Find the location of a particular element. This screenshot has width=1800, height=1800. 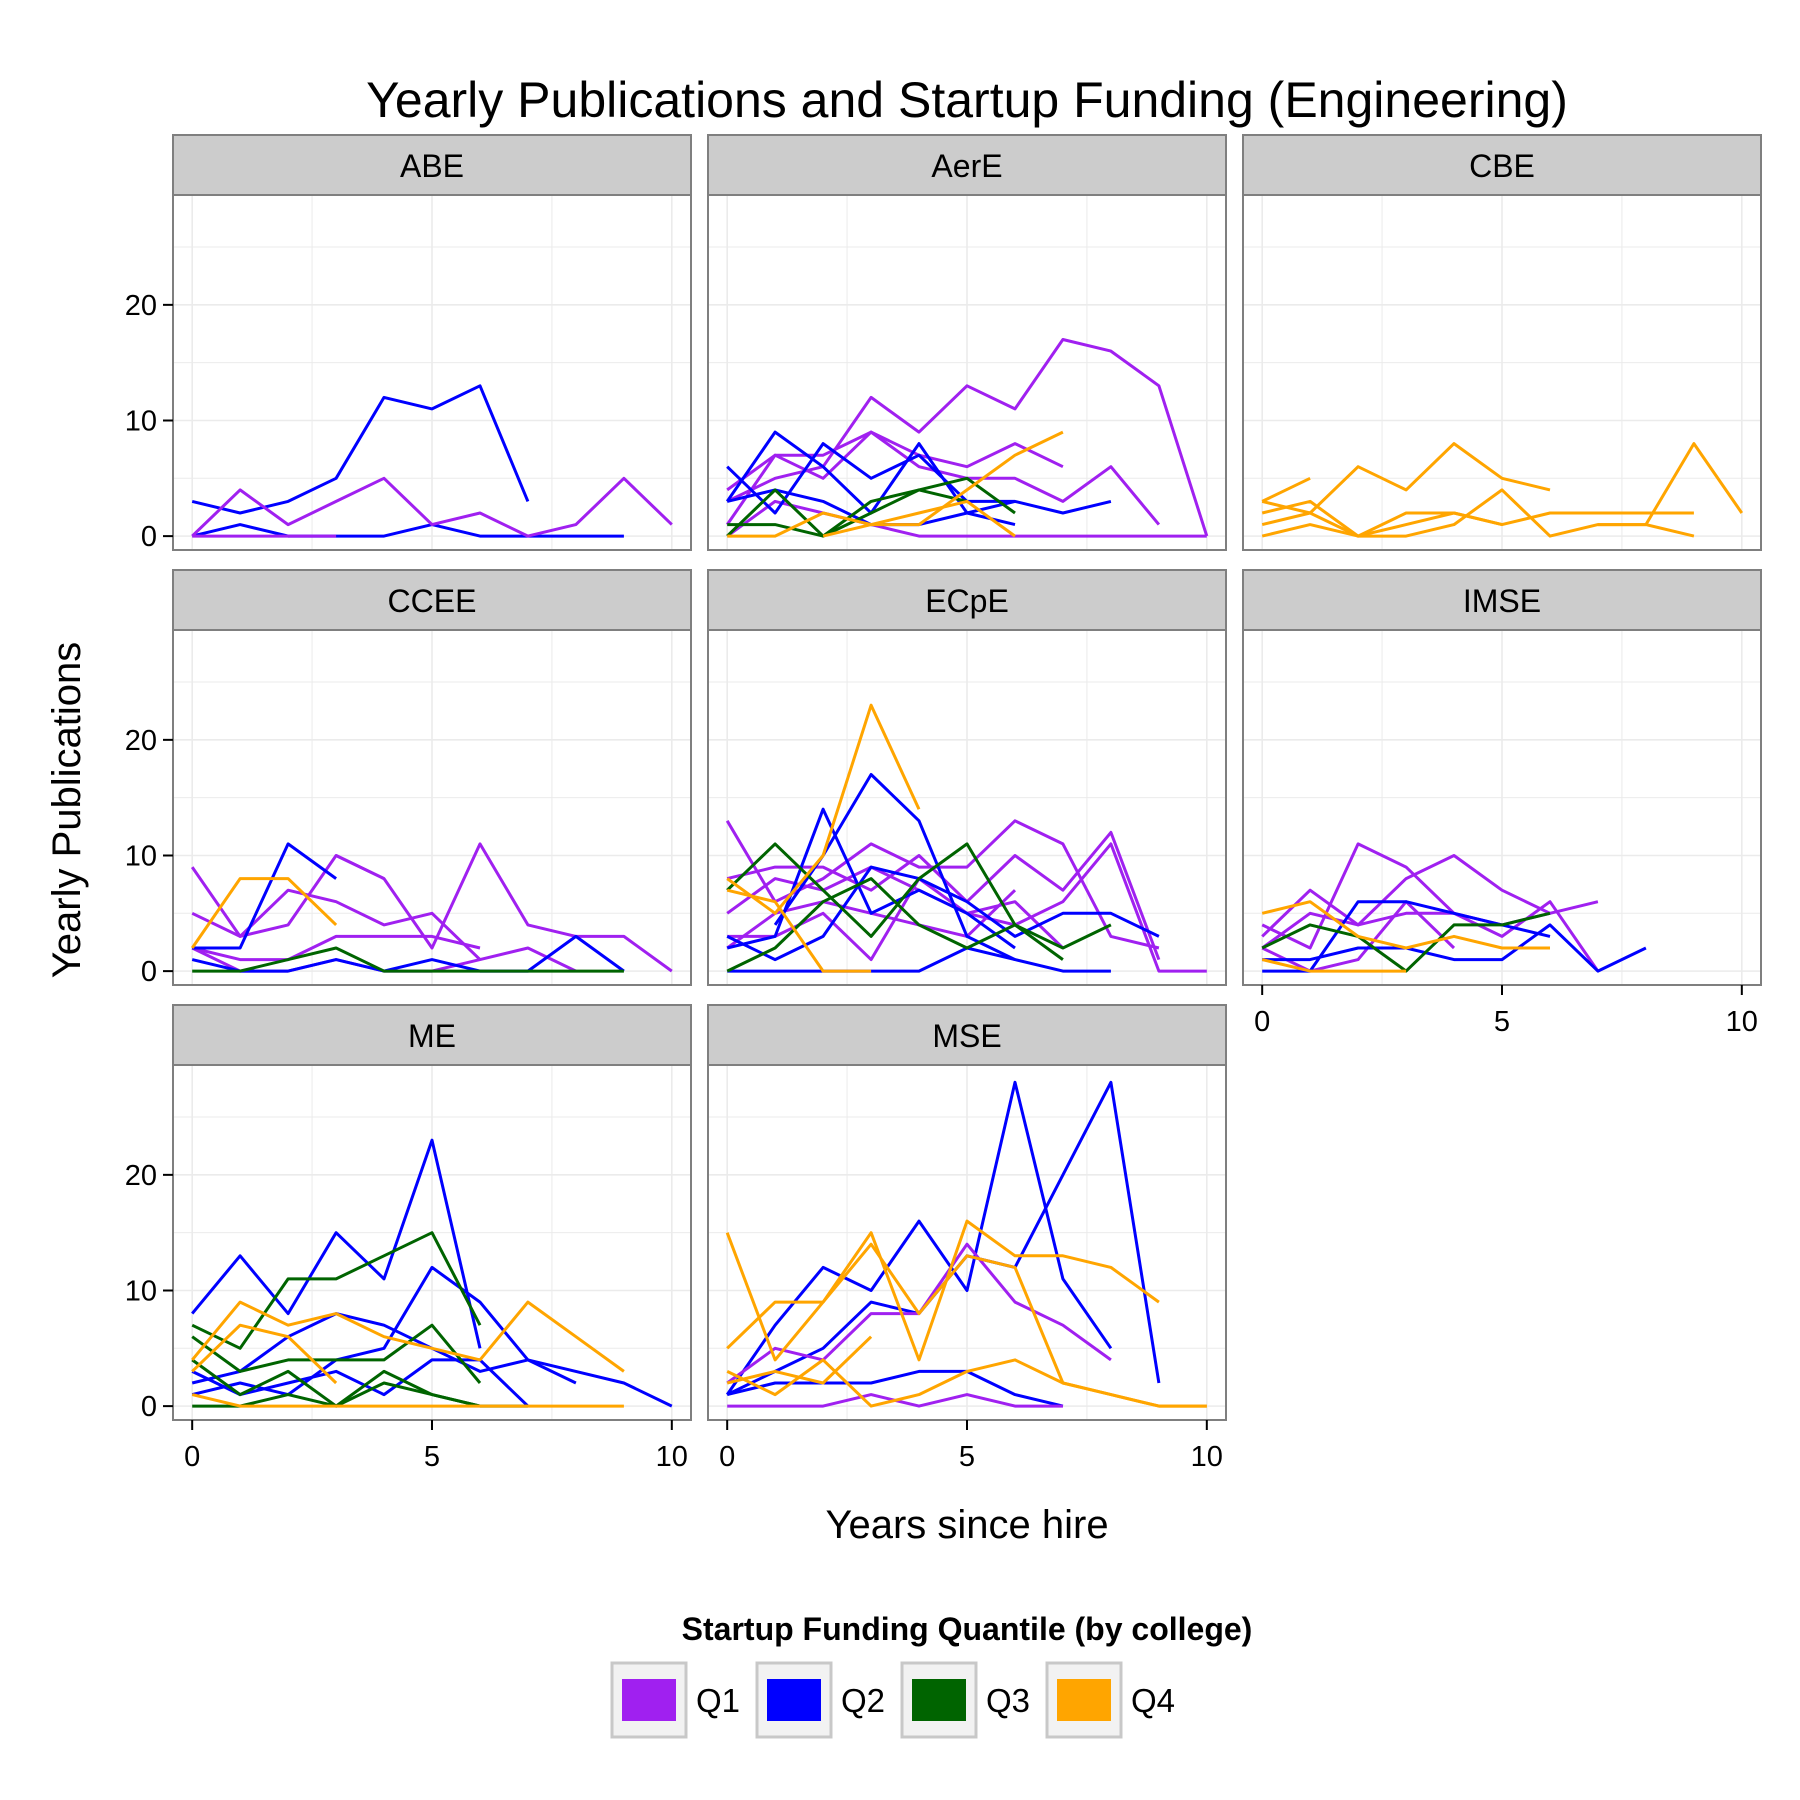

panel-cbe: CBE is located at coordinates (1502, 342).